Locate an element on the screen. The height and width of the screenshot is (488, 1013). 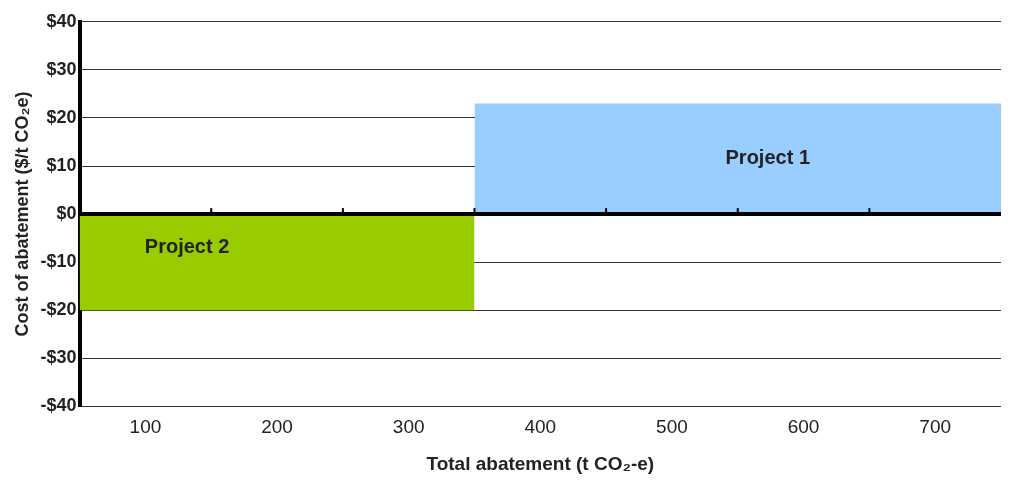
x-tick-label: 200 is located at coordinates (277, 427).